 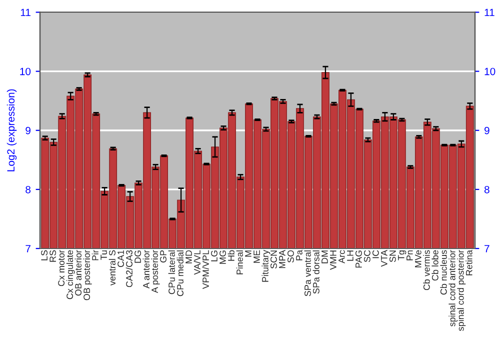 What do you see at coordinates (11, 130) in the screenshot?
I see `y-axis-title: Log2 (expression)` at bounding box center [11, 130].